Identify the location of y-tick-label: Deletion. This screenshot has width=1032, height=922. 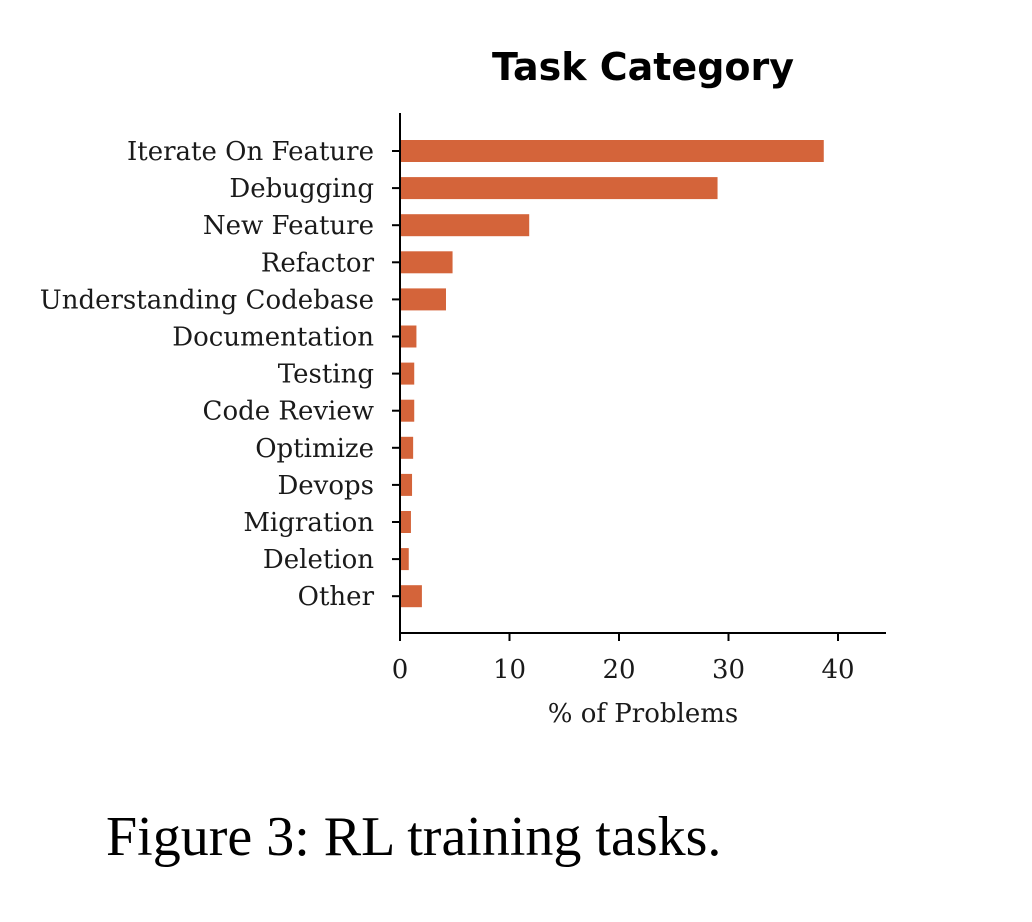
(318, 560).